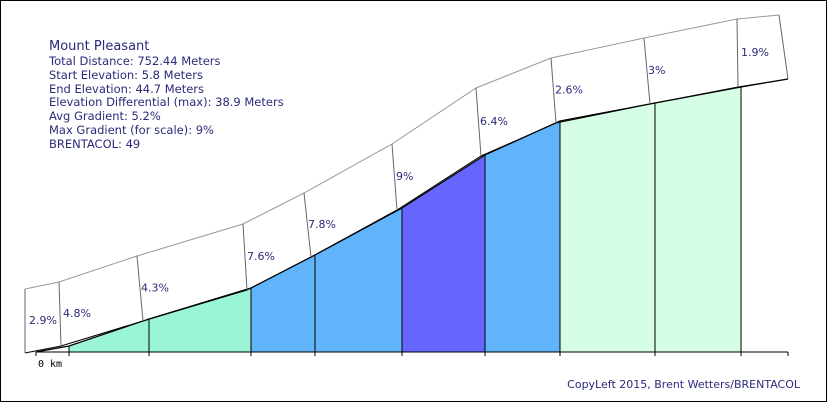 The width and height of the screenshot is (827, 402). Describe the element at coordinates (105, 116) in the screenshot. I see `avg-gradient: Avg Gradient: 5.2%` at that location.